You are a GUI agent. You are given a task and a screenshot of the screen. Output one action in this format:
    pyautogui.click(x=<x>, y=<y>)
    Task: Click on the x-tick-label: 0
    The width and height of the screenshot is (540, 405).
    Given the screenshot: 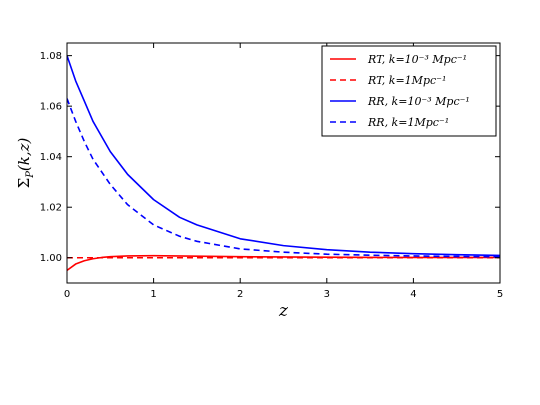 What is the action you would take?
    pyautogui.click(x=67, y=294)
    